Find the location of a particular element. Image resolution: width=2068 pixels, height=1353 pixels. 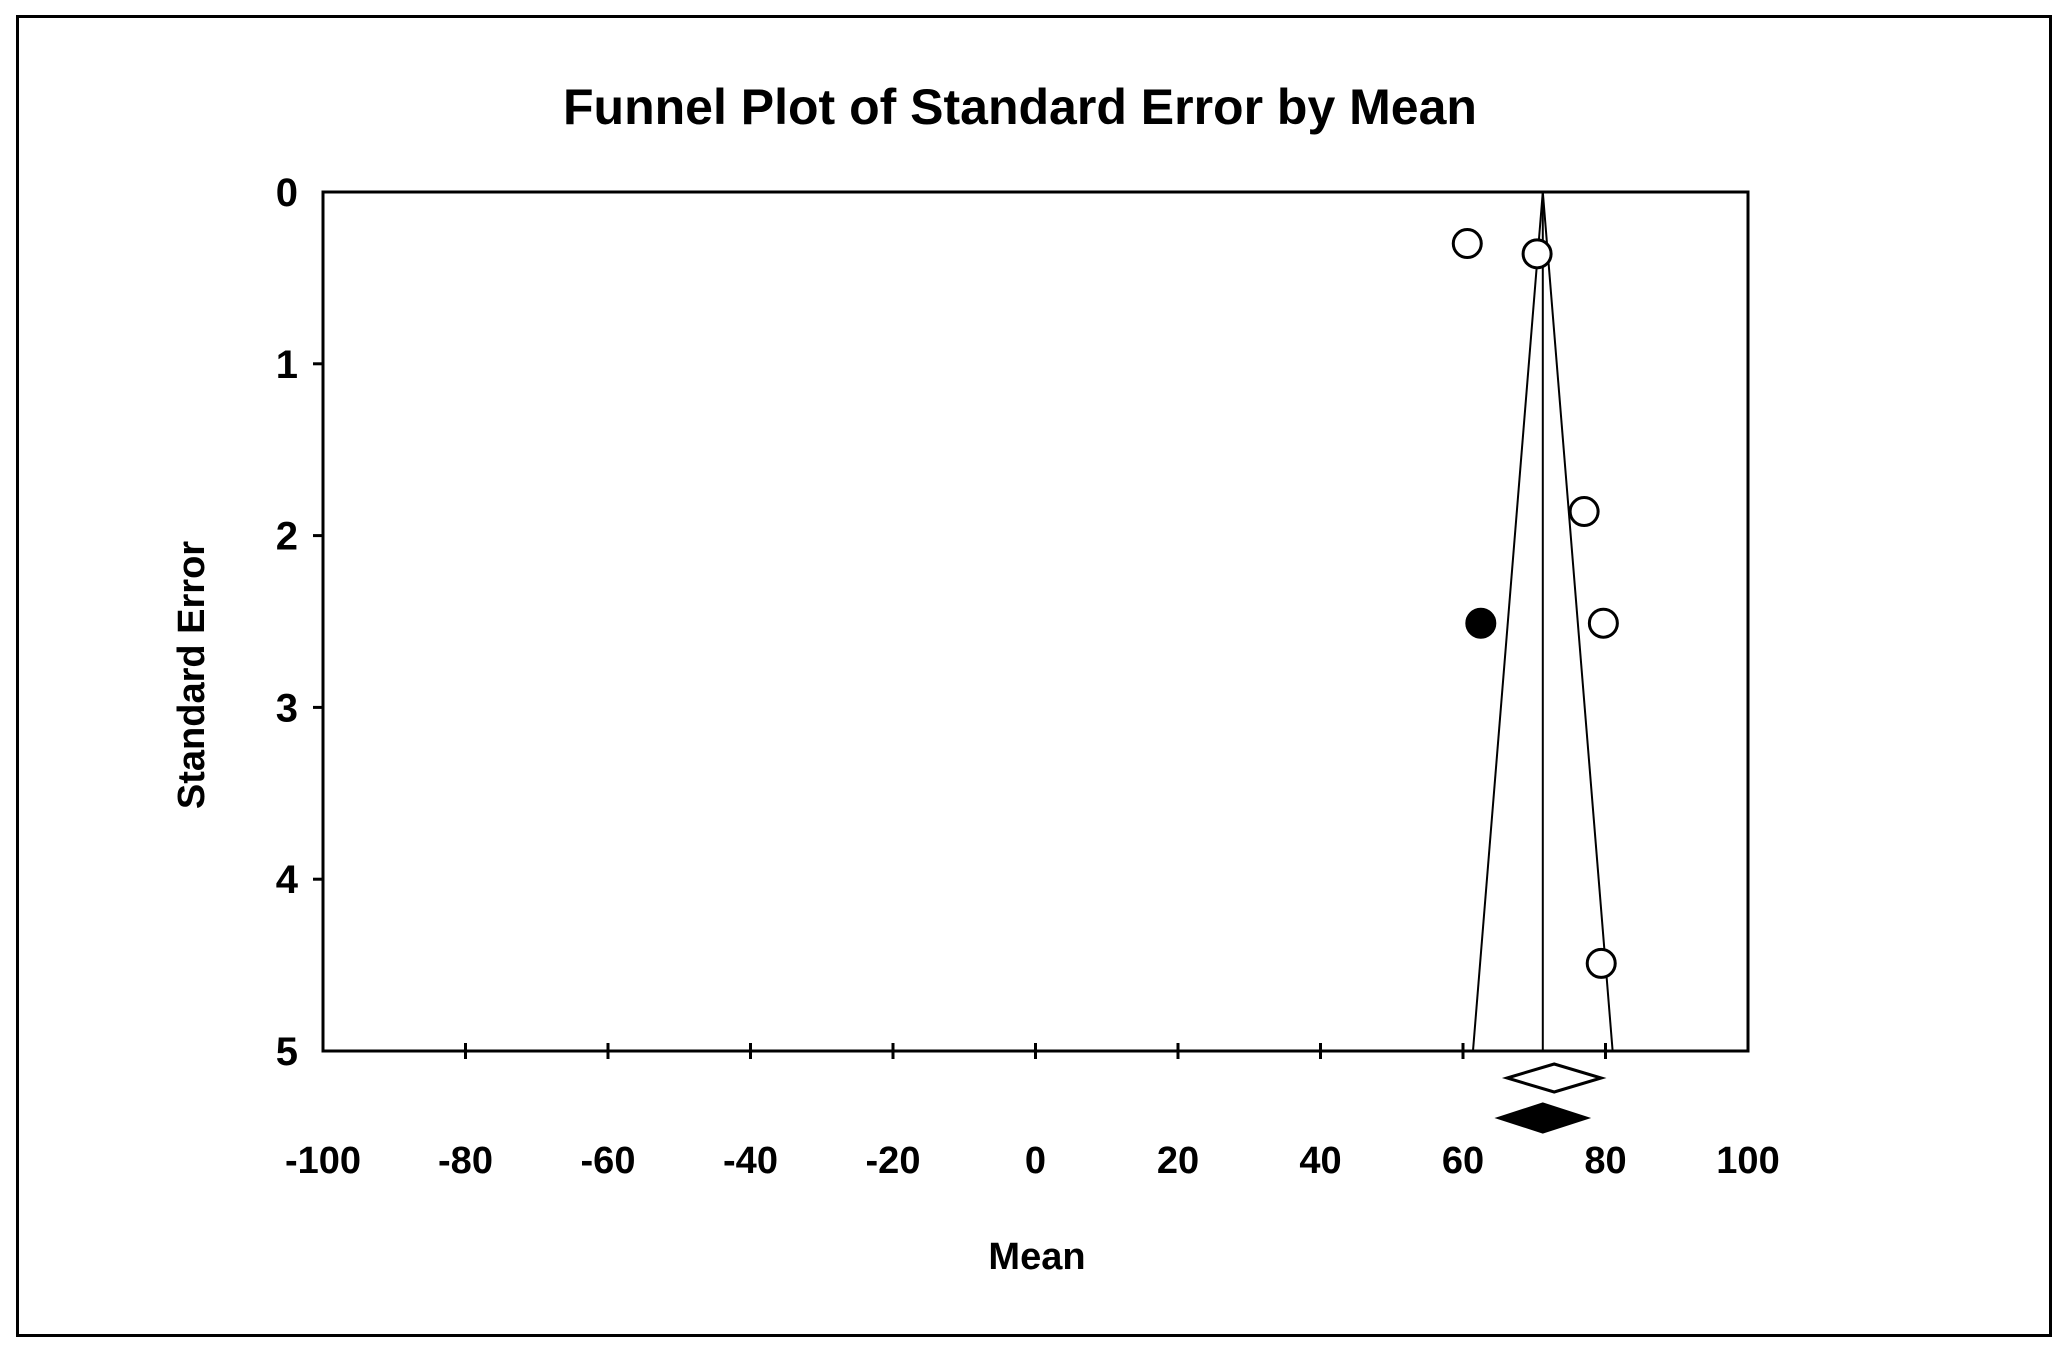

data-point-filled is located at coordinates (1481, 623).